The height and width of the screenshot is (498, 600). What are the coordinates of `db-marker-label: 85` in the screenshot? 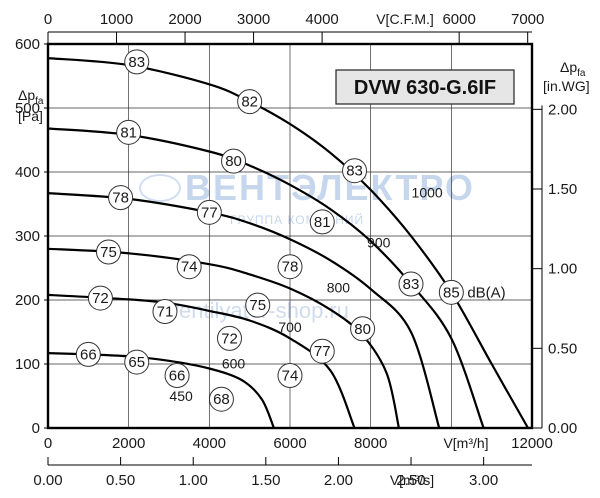 It's located at (451, 292).